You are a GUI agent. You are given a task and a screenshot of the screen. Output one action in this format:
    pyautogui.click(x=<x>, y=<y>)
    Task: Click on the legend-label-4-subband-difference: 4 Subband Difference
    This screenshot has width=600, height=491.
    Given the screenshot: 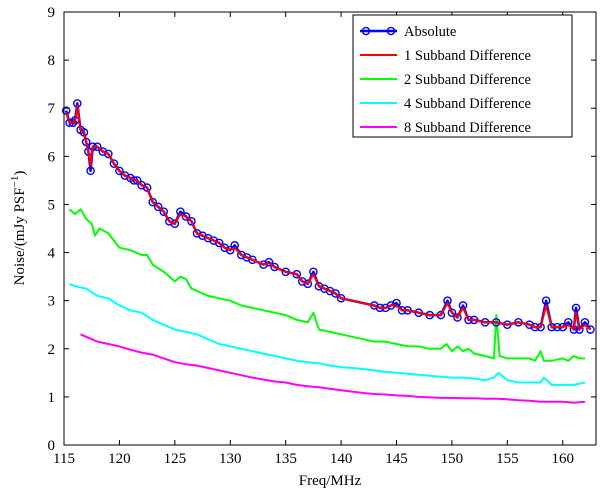 What is the action you would take?
    pyautogui.click(x=467, y=104)
    